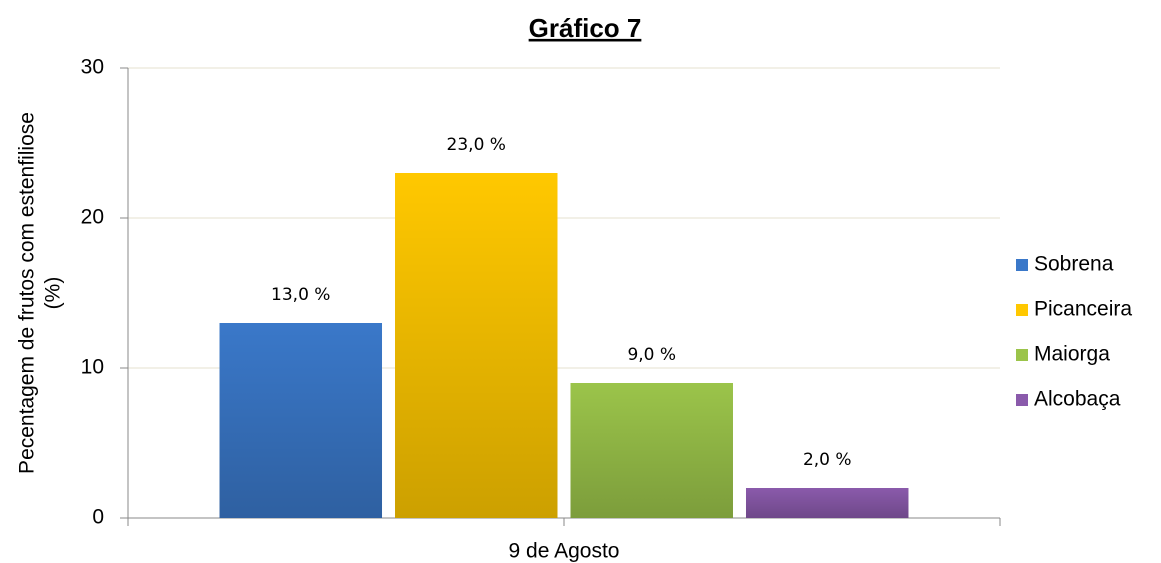 This screenshot has width=1161, height=563. I want to click on value-label: 23,0 %, so click(476, 145).